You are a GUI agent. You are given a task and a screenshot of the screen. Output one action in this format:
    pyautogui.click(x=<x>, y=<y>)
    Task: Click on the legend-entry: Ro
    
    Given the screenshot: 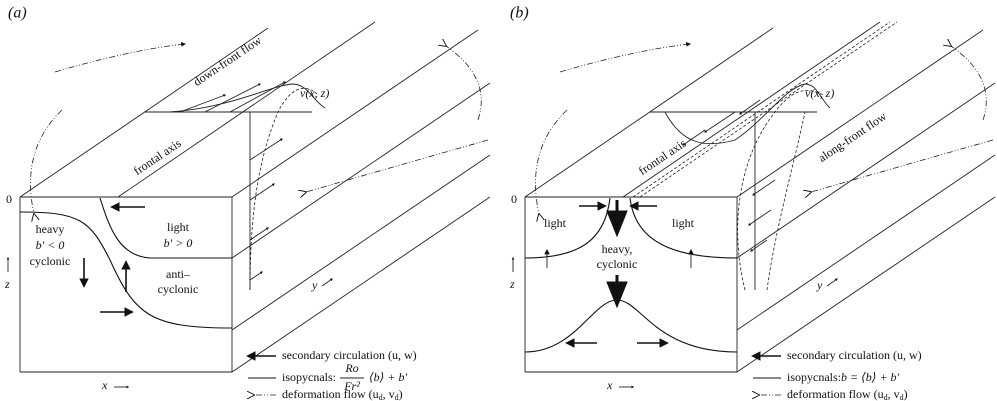 What is the action you would take?
    pyautogui.click(x=351, y=368)
    